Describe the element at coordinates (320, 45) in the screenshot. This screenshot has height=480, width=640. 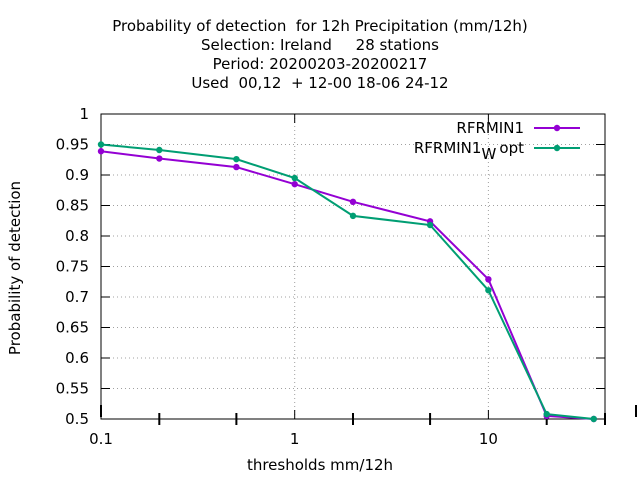
I see `chart-title-line-2: Selection: Ireland 28 stations` at that location.